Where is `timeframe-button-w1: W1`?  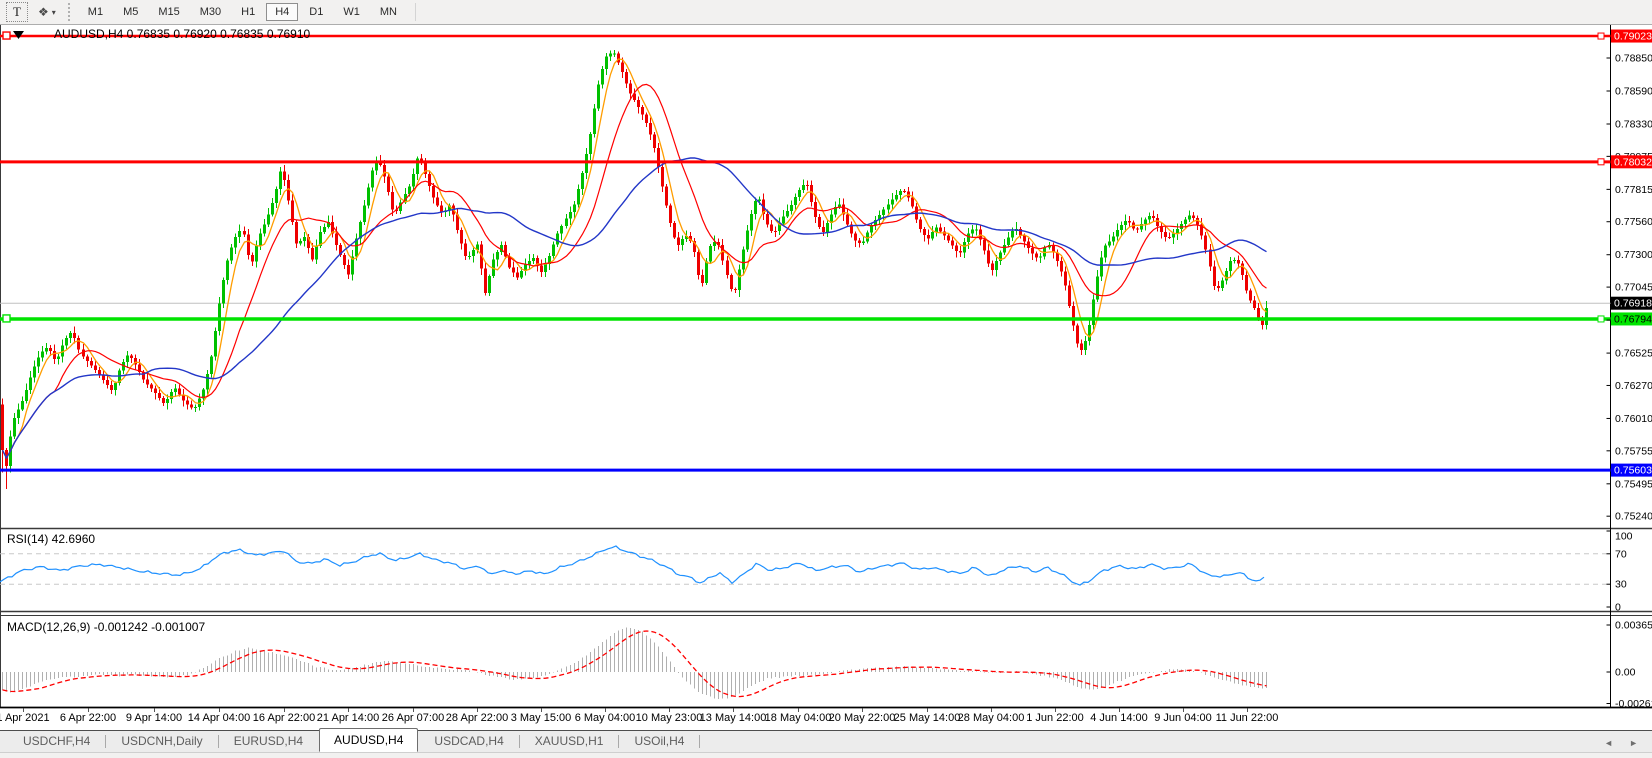
timeframe-button-w1: W1 is located at coordinates (351, 12).